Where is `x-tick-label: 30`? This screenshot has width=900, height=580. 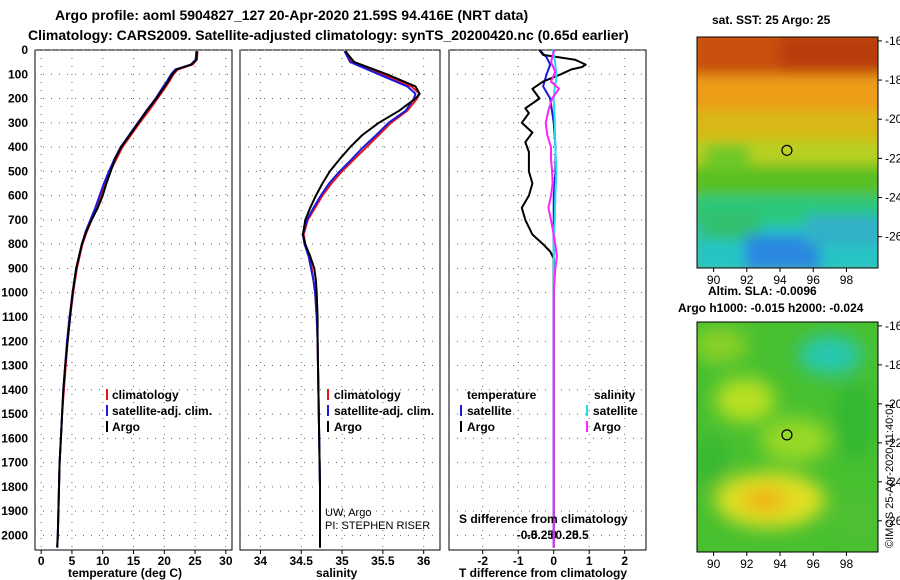 x-tick-label: 30 is located at coordinates (226, 561).